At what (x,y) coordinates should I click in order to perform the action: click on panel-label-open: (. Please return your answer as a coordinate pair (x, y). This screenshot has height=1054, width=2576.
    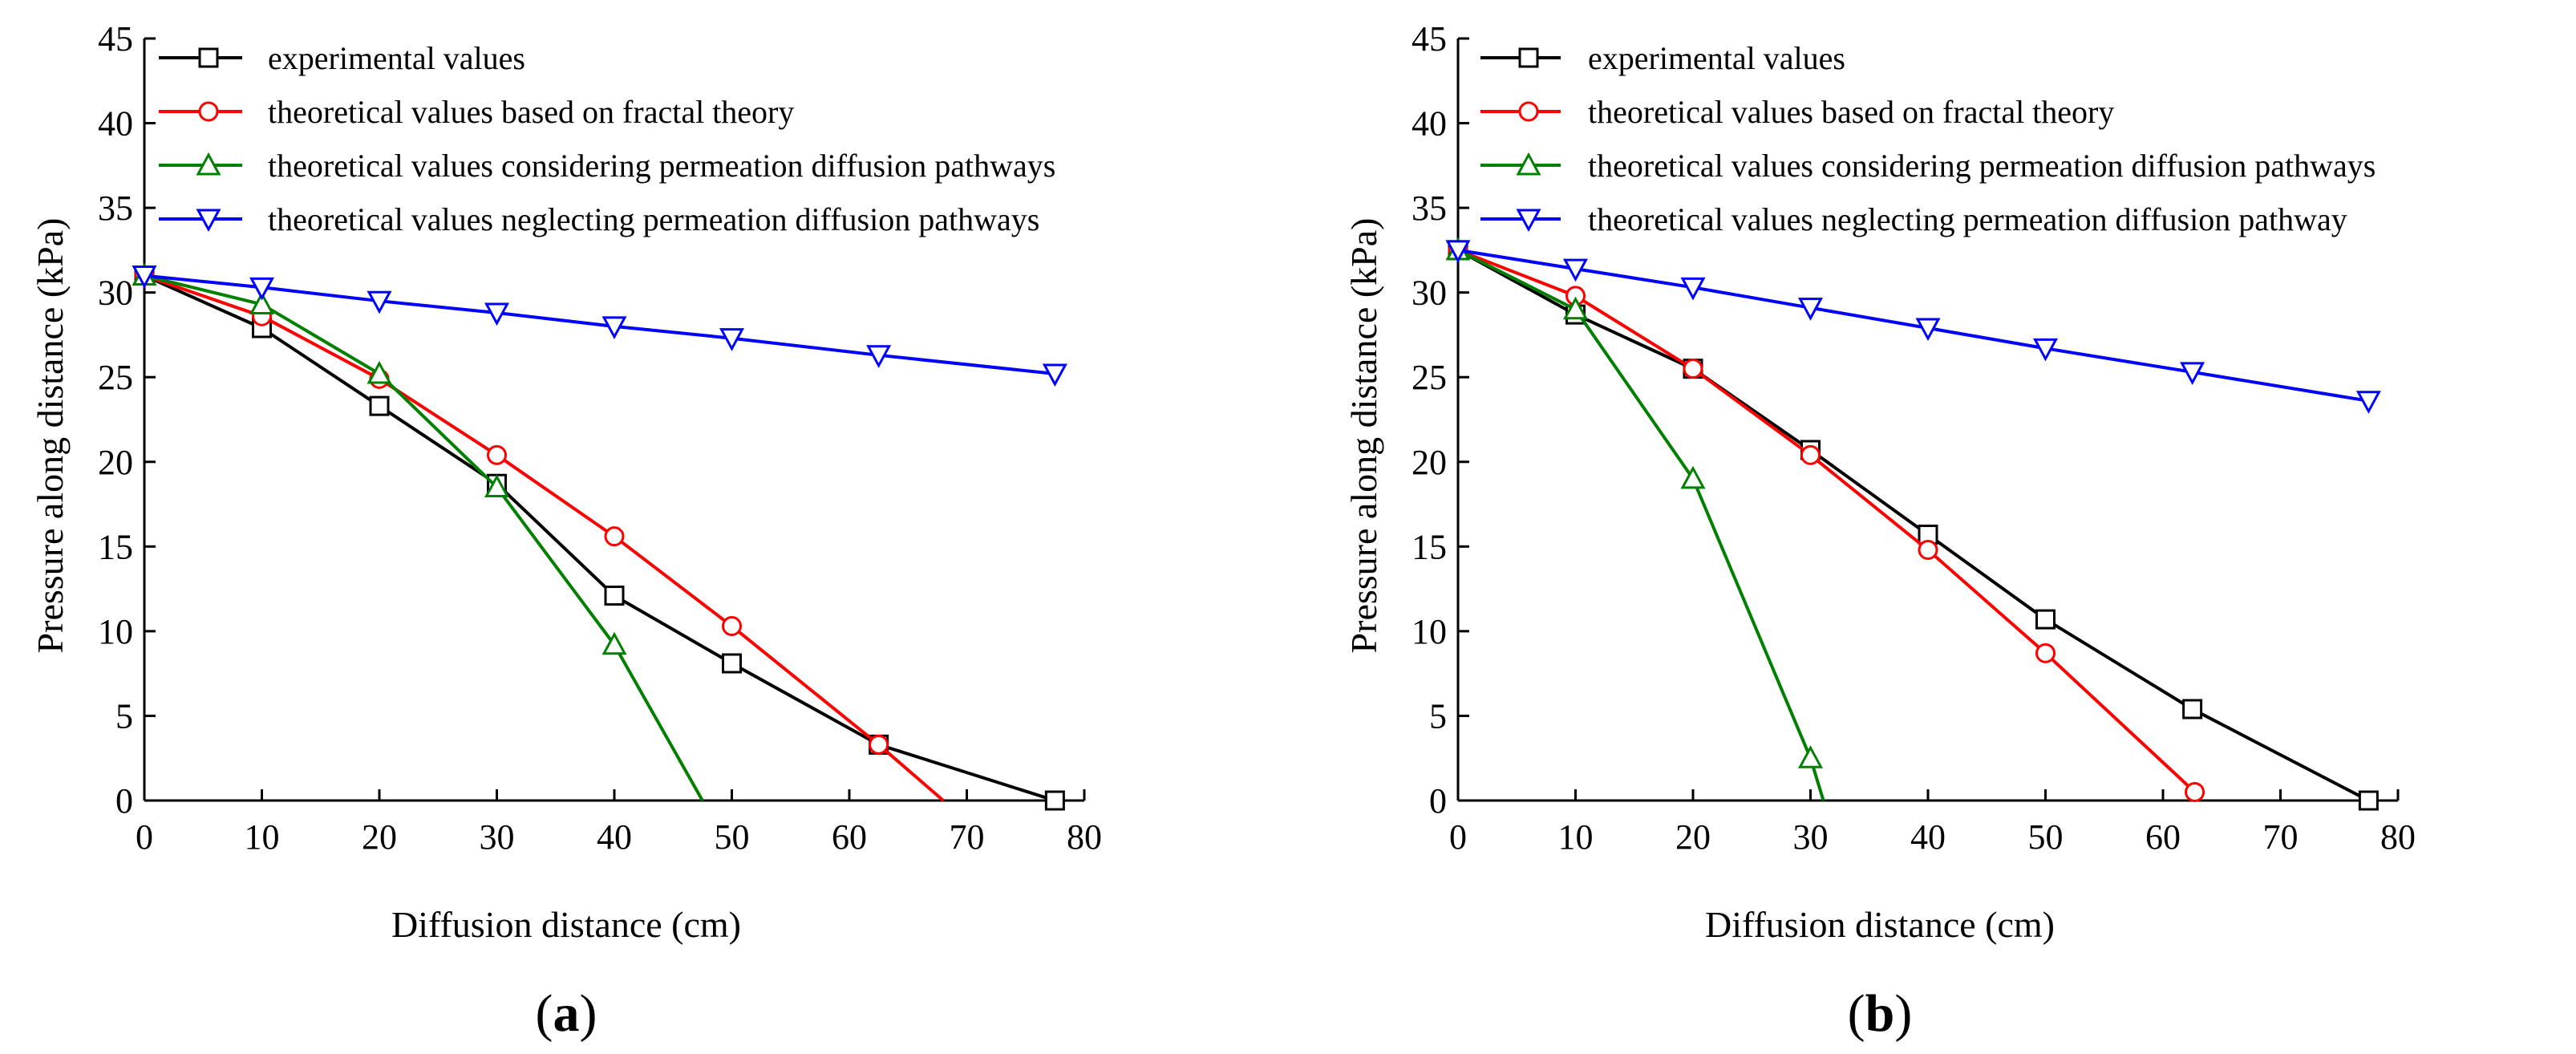
    Looking at the image, I should click on (1856, 1013).